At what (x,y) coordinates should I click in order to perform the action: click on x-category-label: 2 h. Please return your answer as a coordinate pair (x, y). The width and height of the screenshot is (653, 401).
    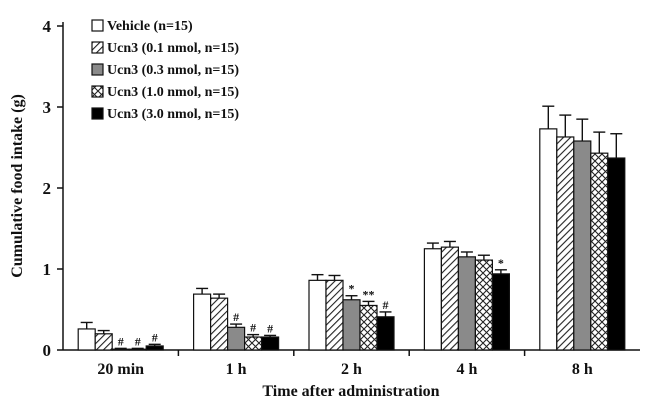
    Looking at the image, I should click on (351, 369).